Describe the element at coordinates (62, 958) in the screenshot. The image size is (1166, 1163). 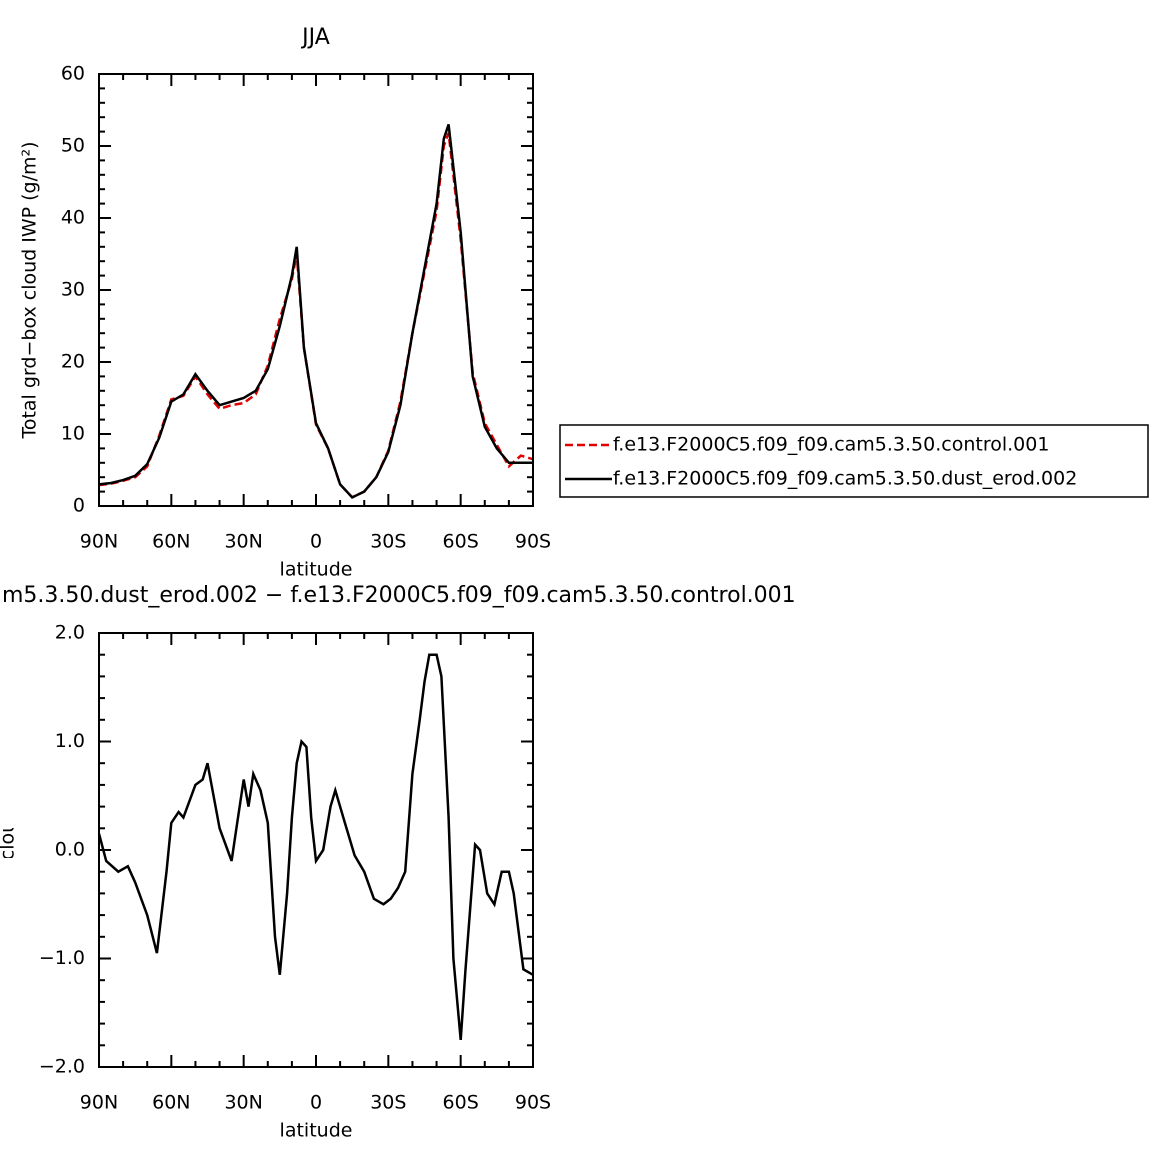
I see `y-tick-label: −1.0` at that location.